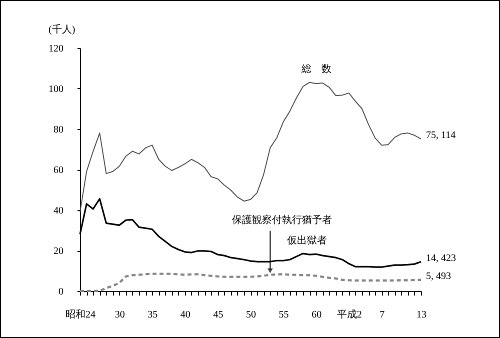 Image resolution: width=500 pixels, height=338 pixels. Describe the element at coordinates (59, 251) in the screenshot. I see `y-tick-label: 20` at that location.